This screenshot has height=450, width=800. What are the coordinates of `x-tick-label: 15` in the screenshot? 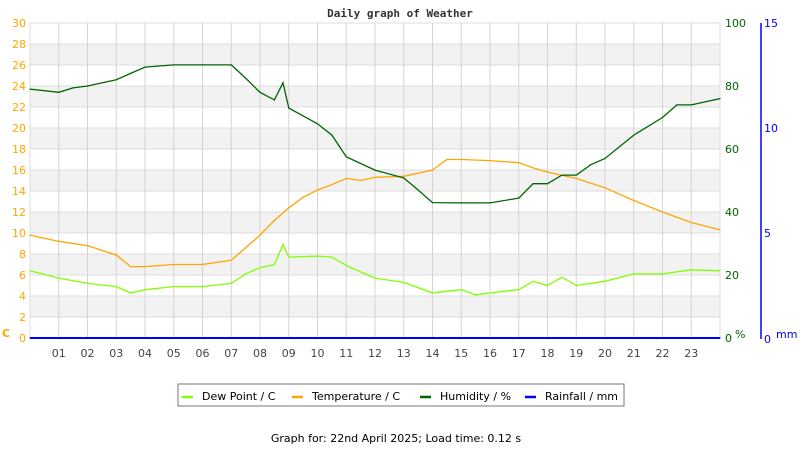 It's located at (461, 353).